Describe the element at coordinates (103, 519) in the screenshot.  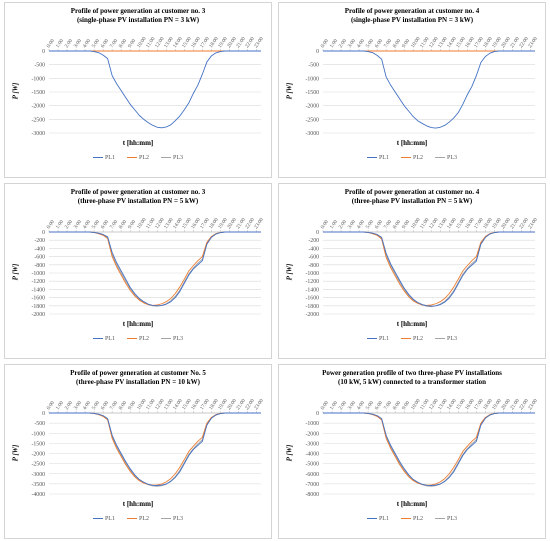
I see `legend-item-pl1: PL1` at that location.